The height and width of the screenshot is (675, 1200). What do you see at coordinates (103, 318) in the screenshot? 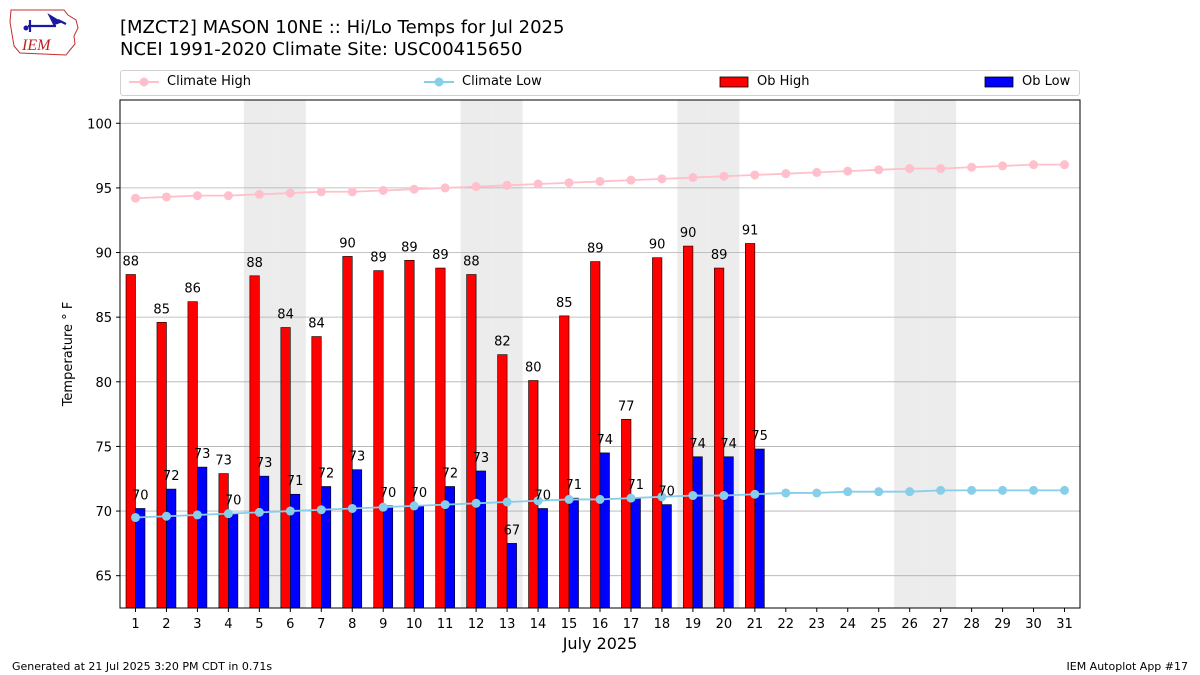
I see `y-tick-label: 85` at bounding box center [103, 318].